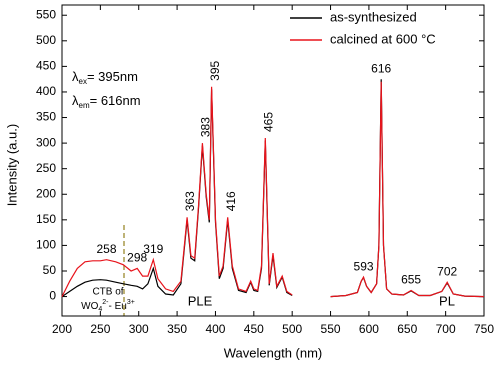 The height and width of the screenshot is (366, 500). I want to click on subscript: 4, so click(100, 309).